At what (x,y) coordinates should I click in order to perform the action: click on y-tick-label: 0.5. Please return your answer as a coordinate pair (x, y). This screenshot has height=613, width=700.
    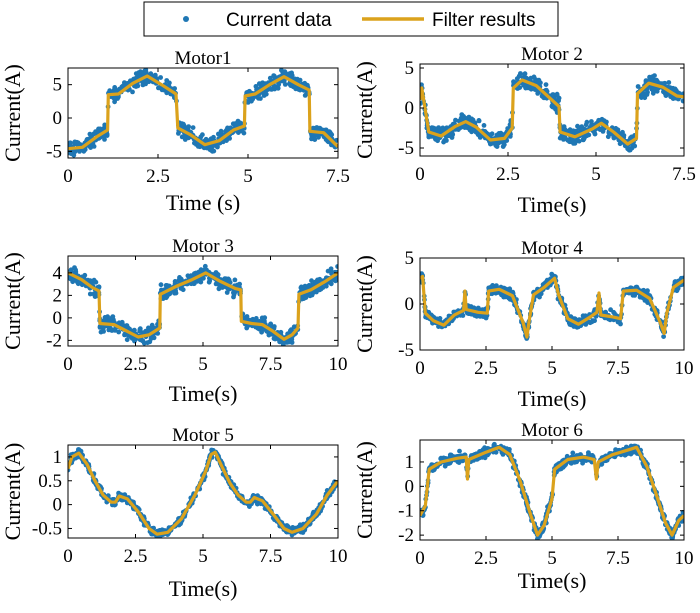
    Looking at the image, I should click on (50, 481).